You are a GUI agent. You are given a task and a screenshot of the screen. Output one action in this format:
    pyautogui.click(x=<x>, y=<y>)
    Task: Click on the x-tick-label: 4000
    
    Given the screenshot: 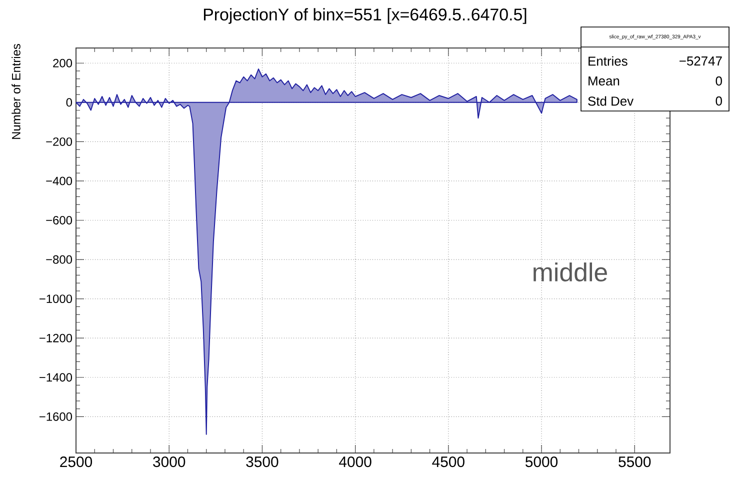 What is the action you would take?
    pyautogui.click(x=355, y=462)
    